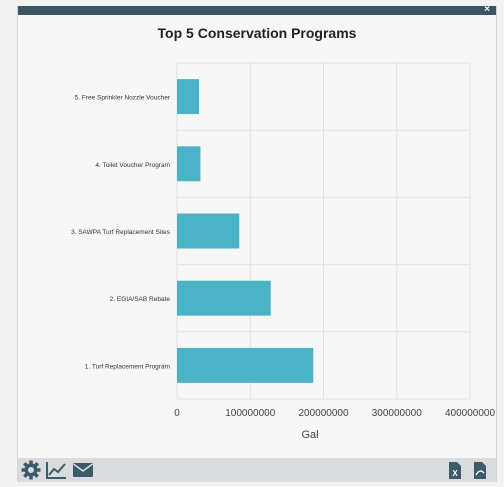 This screenshot has height=487, width=504. Describe the element at coordinates (31, 470) in the screenshot. I see `gear-icon` at that location.